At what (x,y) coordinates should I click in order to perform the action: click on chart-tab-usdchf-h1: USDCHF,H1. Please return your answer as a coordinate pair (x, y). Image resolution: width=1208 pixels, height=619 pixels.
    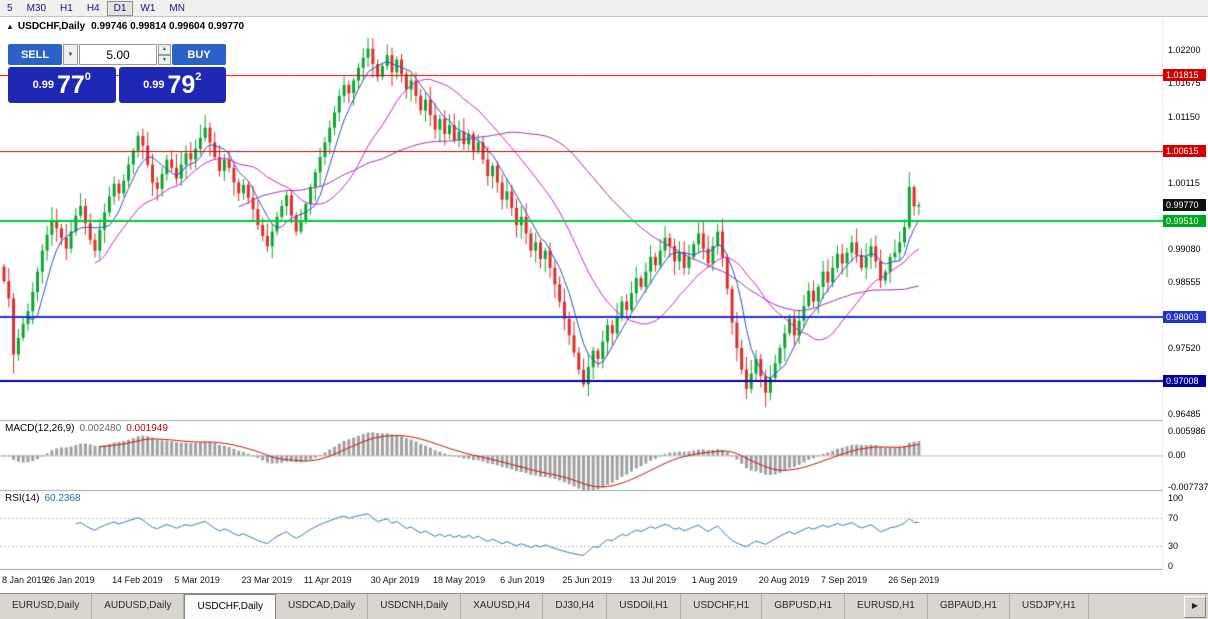
    Looking at the image, I should click on (722, 606).